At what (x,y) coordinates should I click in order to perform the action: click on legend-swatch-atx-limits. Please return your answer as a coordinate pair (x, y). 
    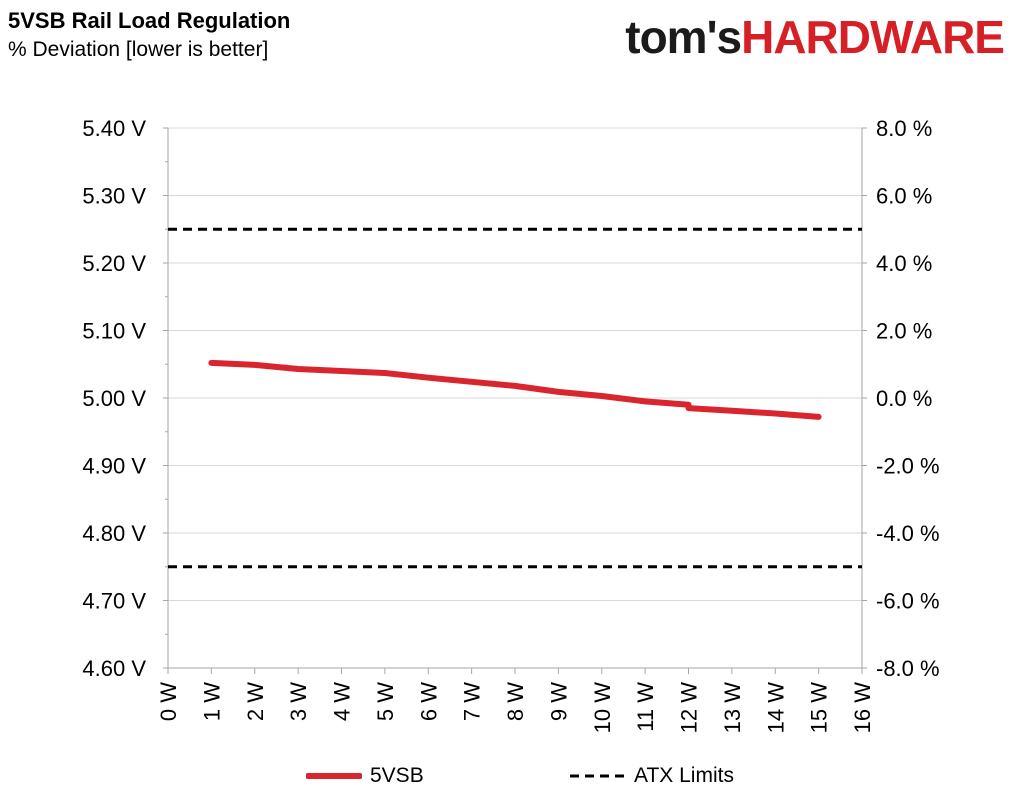
    Looking at the image, I should click on (597, 776).